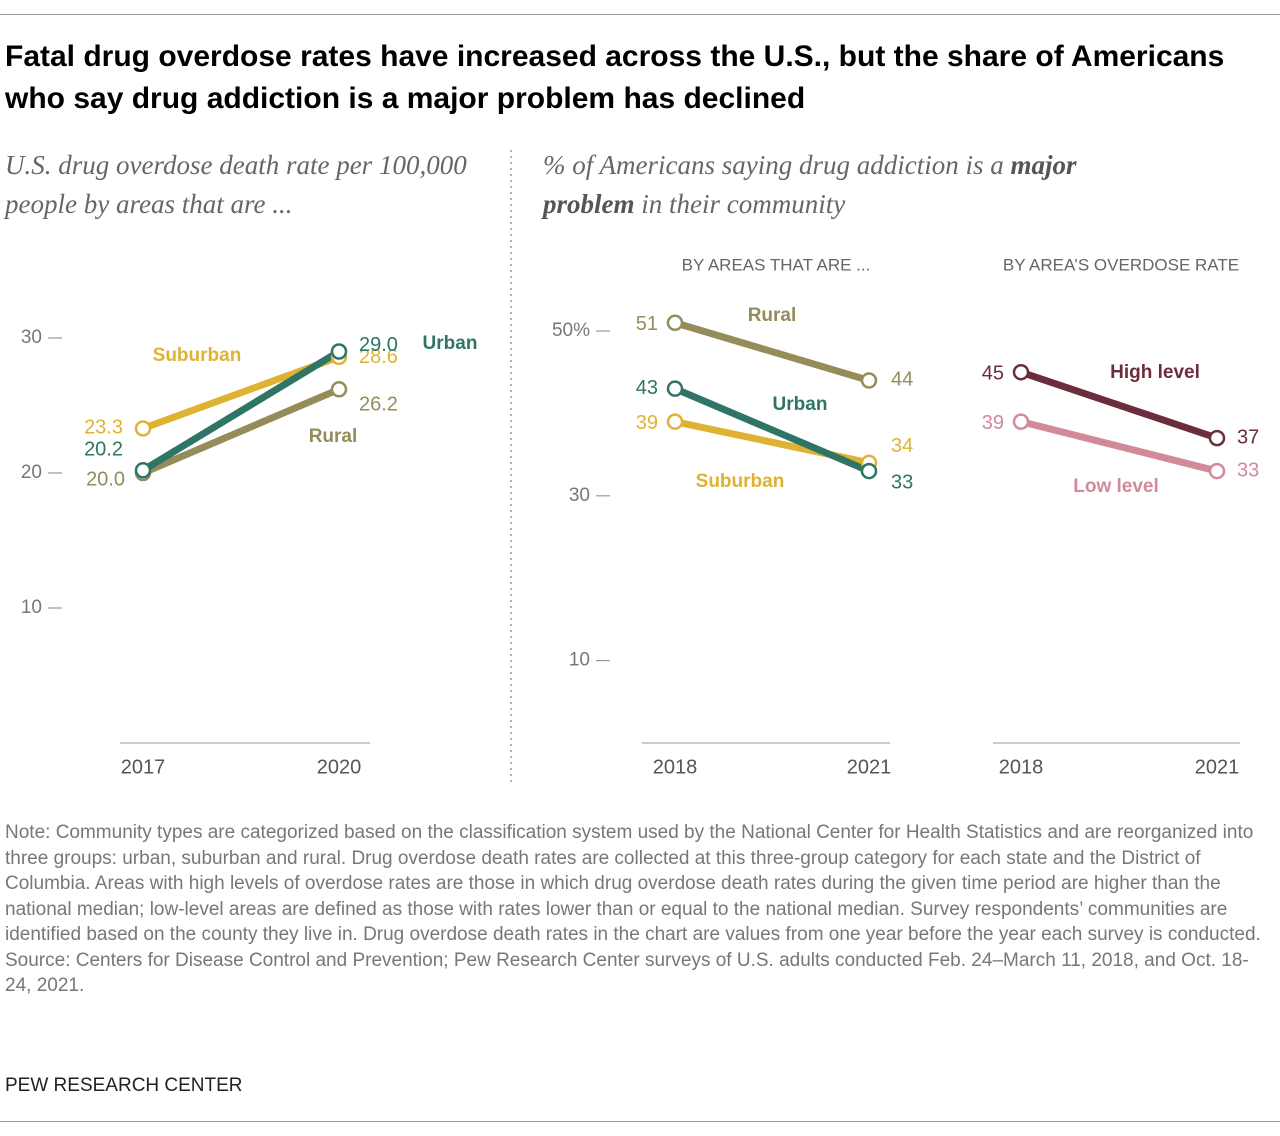 This screenshot has width=1280, height=1136. Describe the element at coordinates (31, 472) in the screenshot. I see `y-tick-label: 20` at that location.